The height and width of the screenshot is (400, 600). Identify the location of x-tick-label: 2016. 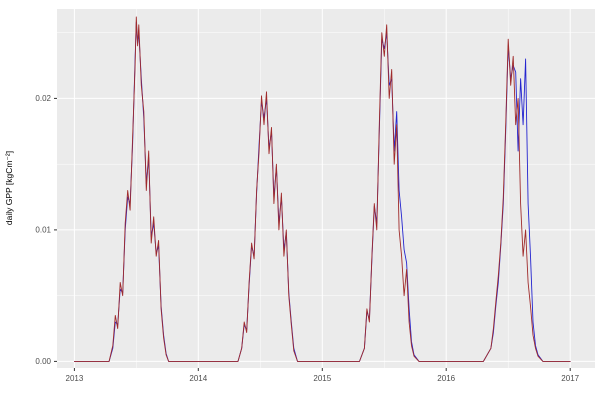
(446, 378).